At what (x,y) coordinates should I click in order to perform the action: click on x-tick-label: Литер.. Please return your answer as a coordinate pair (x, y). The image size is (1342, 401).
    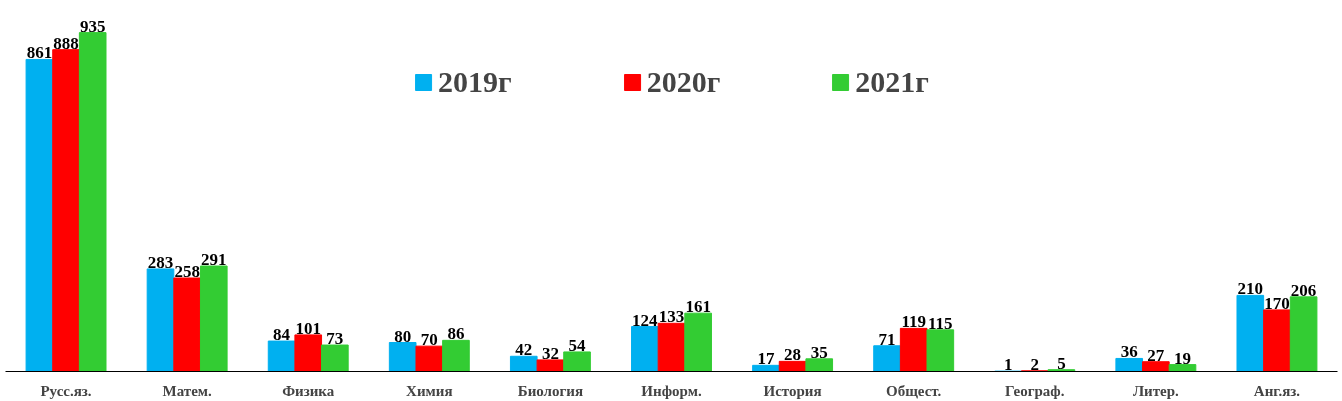
    Looking at the image, I should click on (1156, 390).